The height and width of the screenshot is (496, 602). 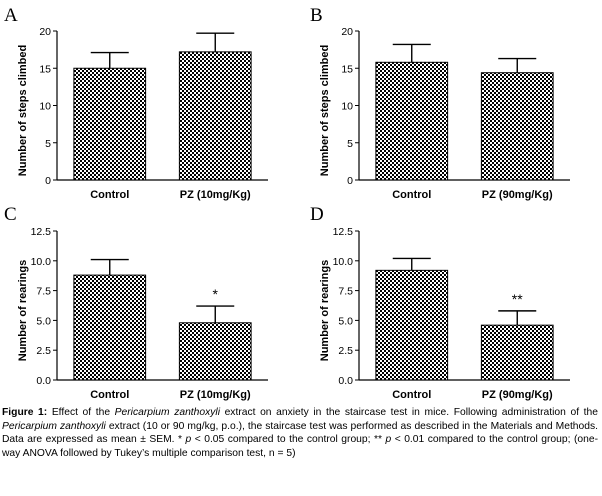 What do you see at coordinates (25, 412) in the screenshot?
I see `caption-label: Figure 1:` at bounding box center [25, 412].